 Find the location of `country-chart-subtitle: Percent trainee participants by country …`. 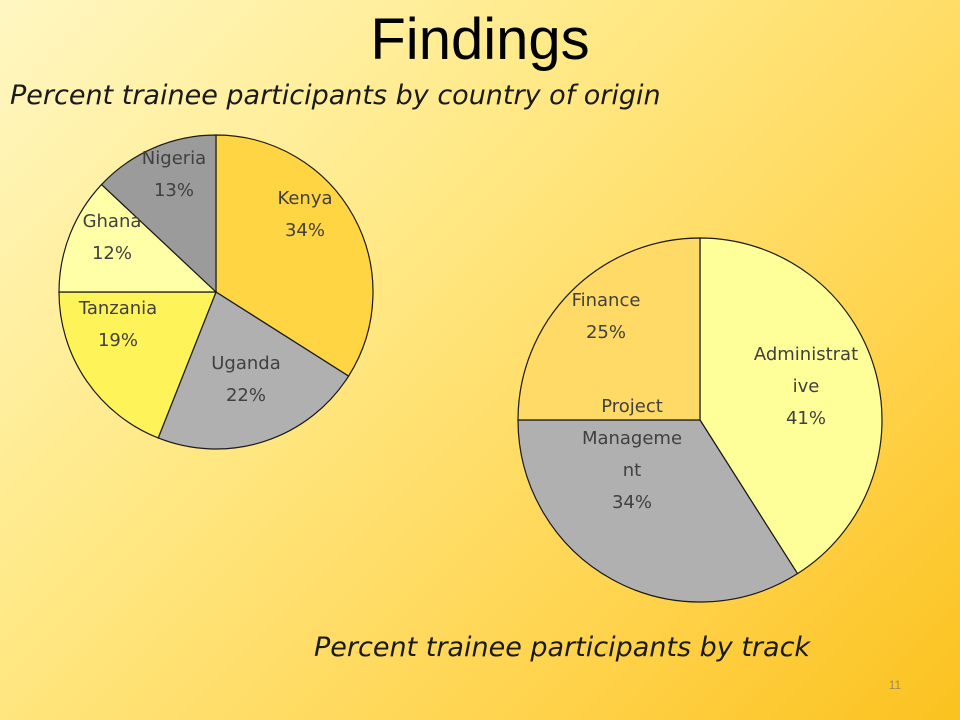

country-chart-subtitle: Percent trainee participants by country … is located at coordinates (335, 95).